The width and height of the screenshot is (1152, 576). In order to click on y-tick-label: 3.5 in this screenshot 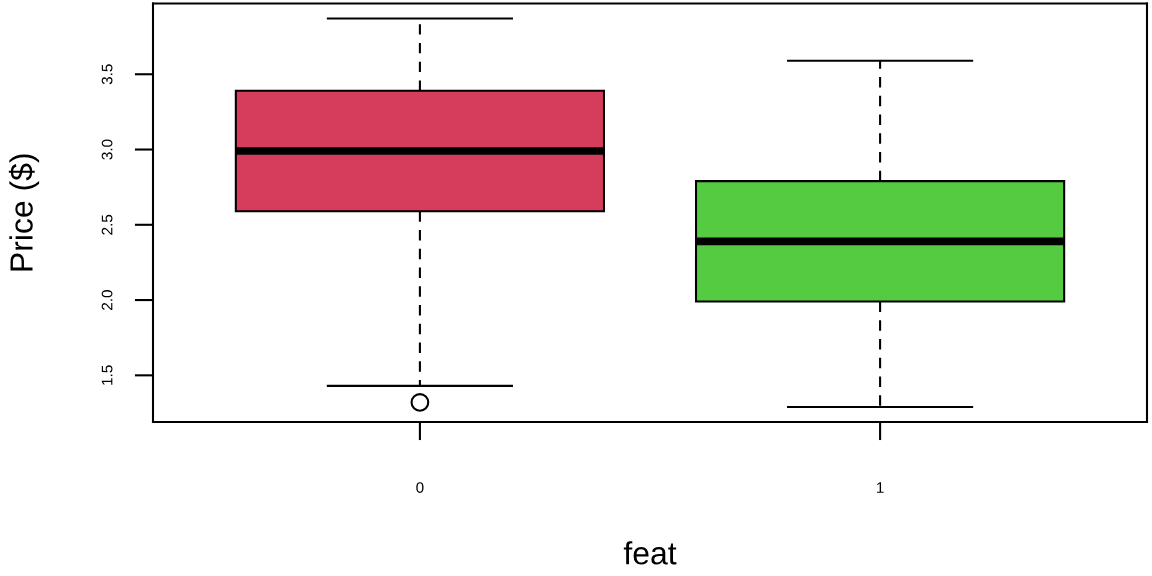, I will do `click(107, 74)`.